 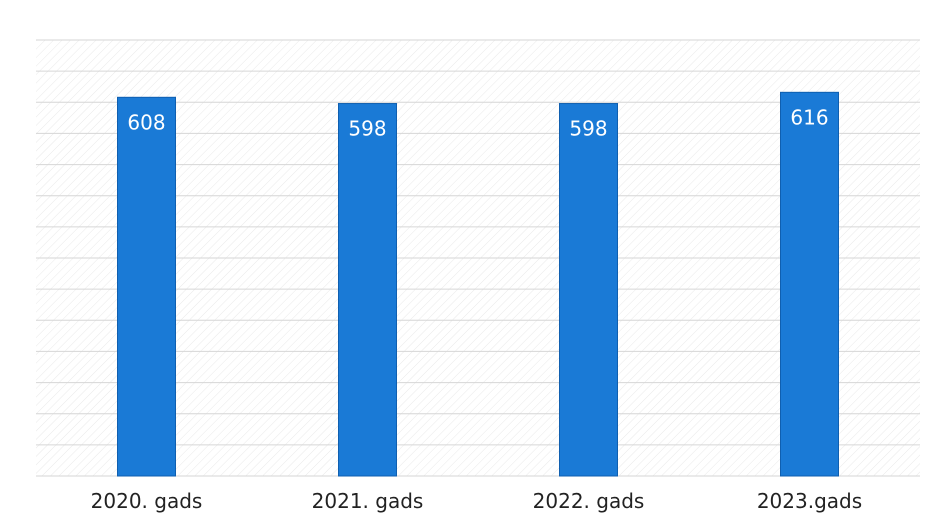 I want to click on bar-2023-gads, so click(x=809, y=284).